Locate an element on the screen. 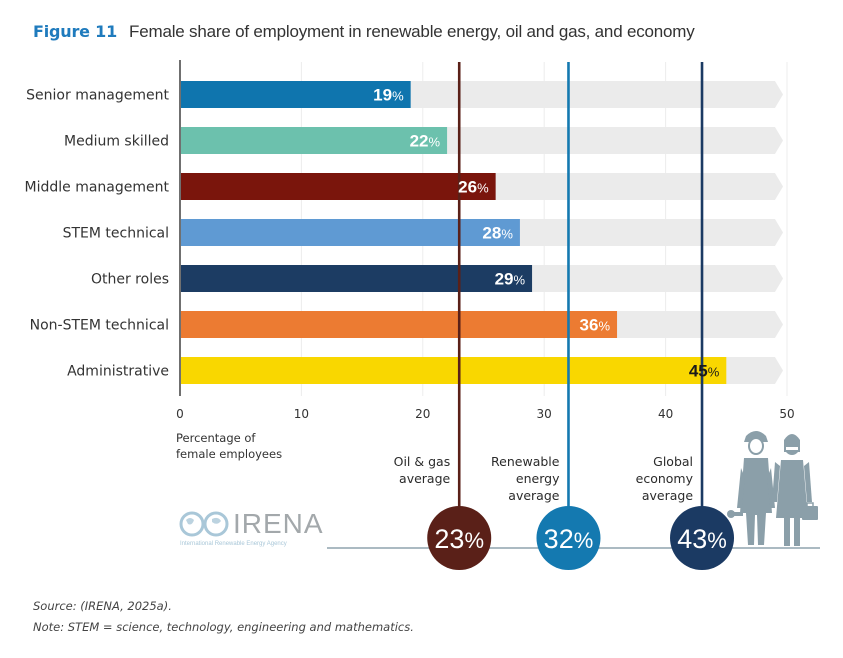 The image size is (843, 658). source-note: Source: (IRENA, 2025a). is located at coordinates (102, 606).